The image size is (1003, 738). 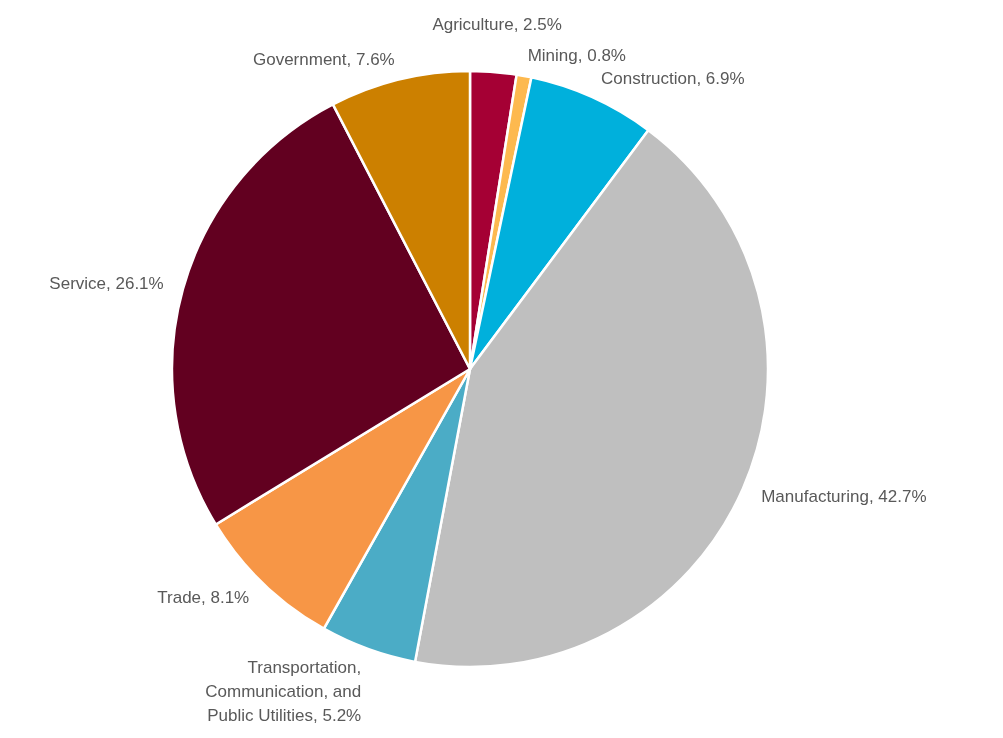 I want to click on slice-label: Service, 26.1%, so click(x=106, y=283).